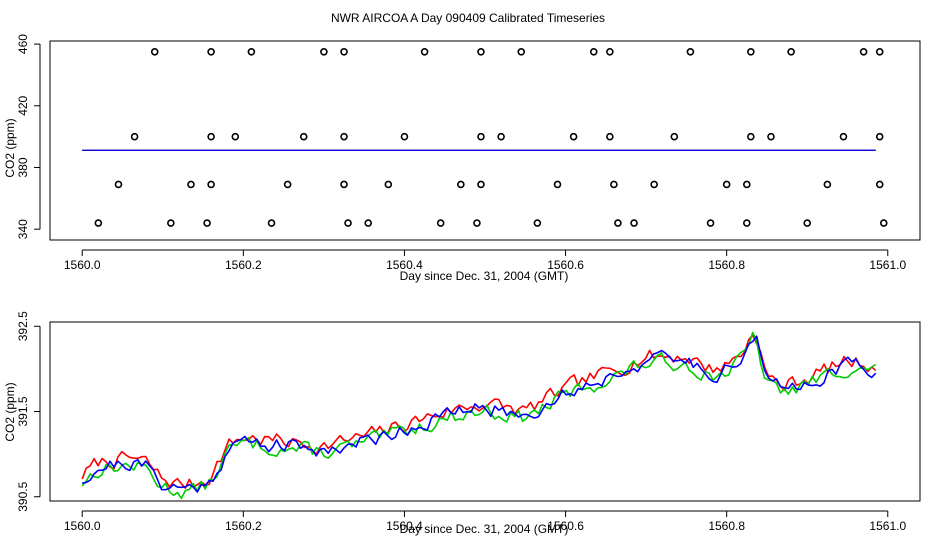  I want to click on y-tick-label: 340, so click(23, 229).